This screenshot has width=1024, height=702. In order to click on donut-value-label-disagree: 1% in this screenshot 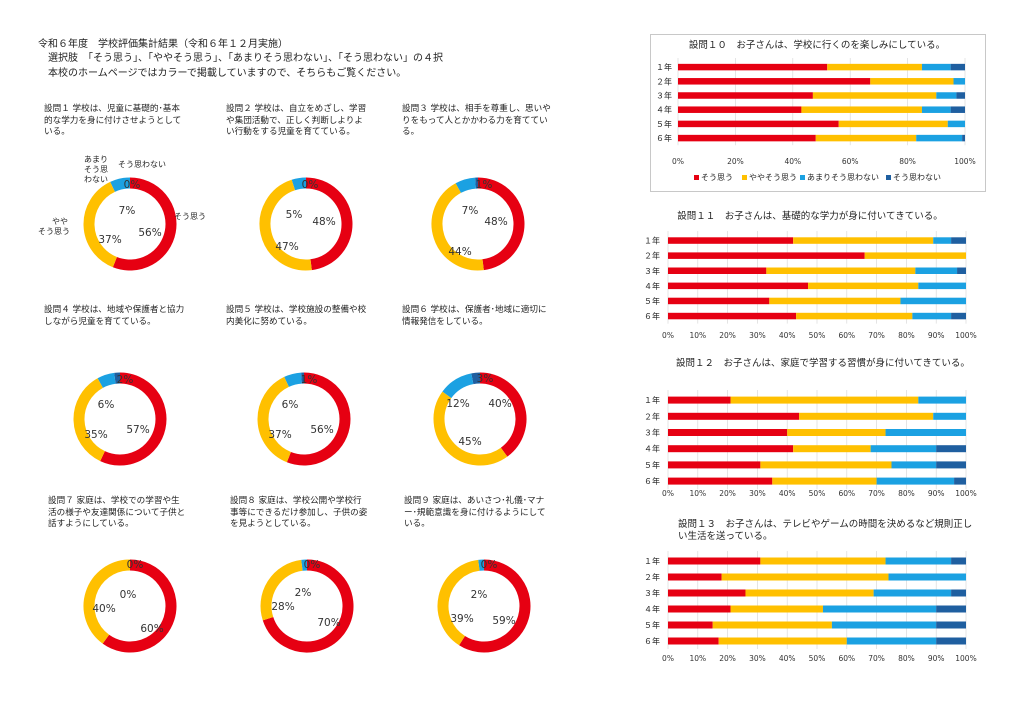, I will do `click(309, 380)`.